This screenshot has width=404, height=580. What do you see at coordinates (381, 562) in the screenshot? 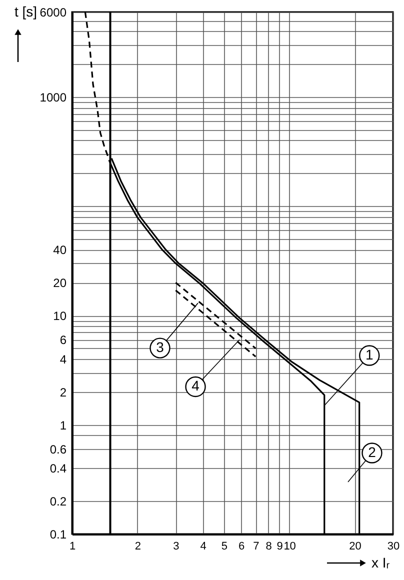
I see `x-axis-title: x Iᵣ` at bounding box center [381, 562].